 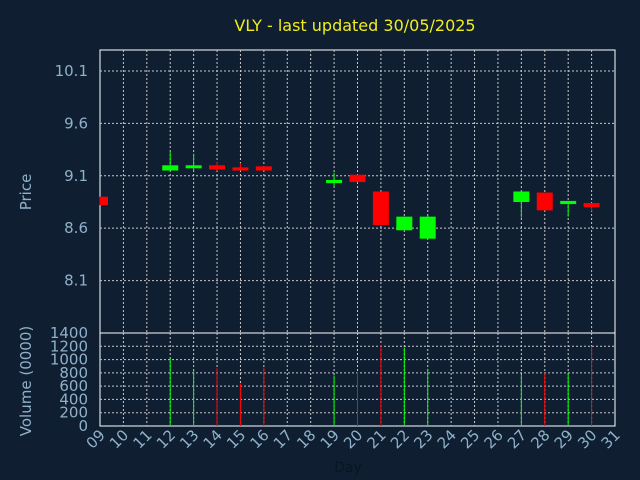 I want to click on x-tick-label: 22, so click(x=400, y=439).